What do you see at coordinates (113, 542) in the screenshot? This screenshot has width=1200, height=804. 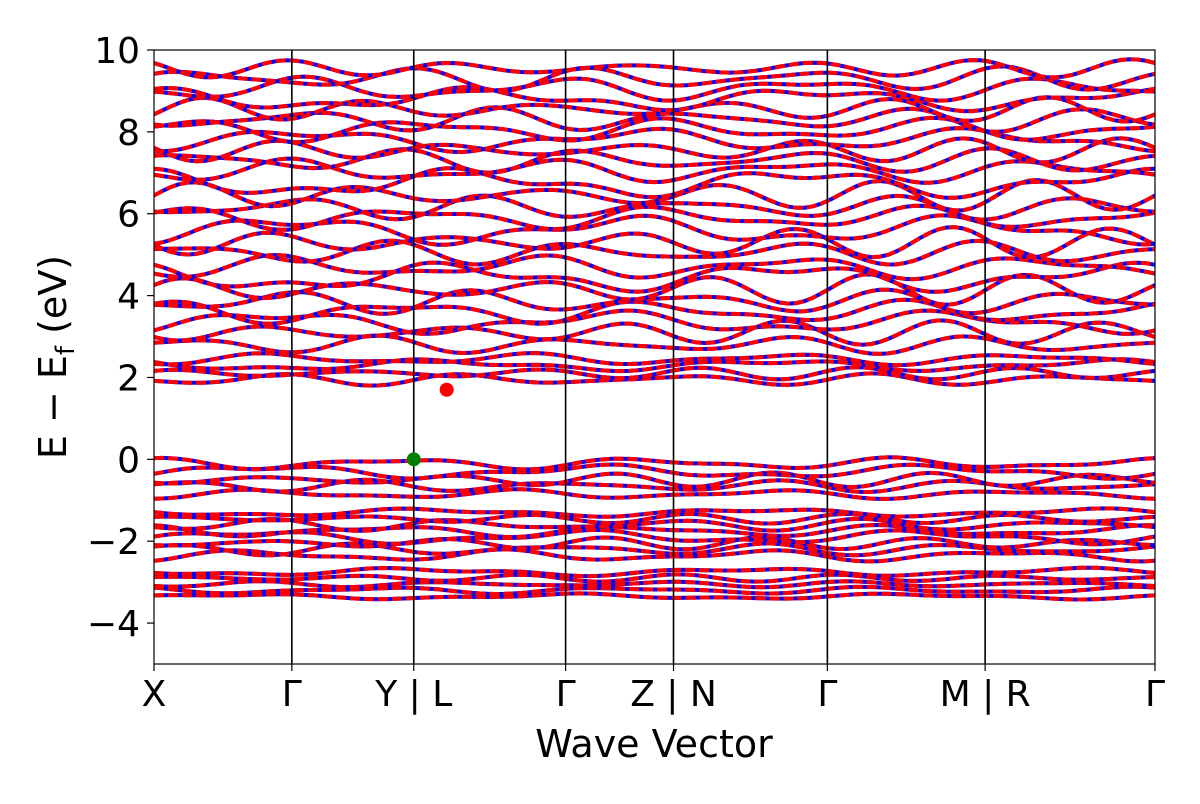 I see `y-tick-label-1: −2` at bounding box center [113, 542].